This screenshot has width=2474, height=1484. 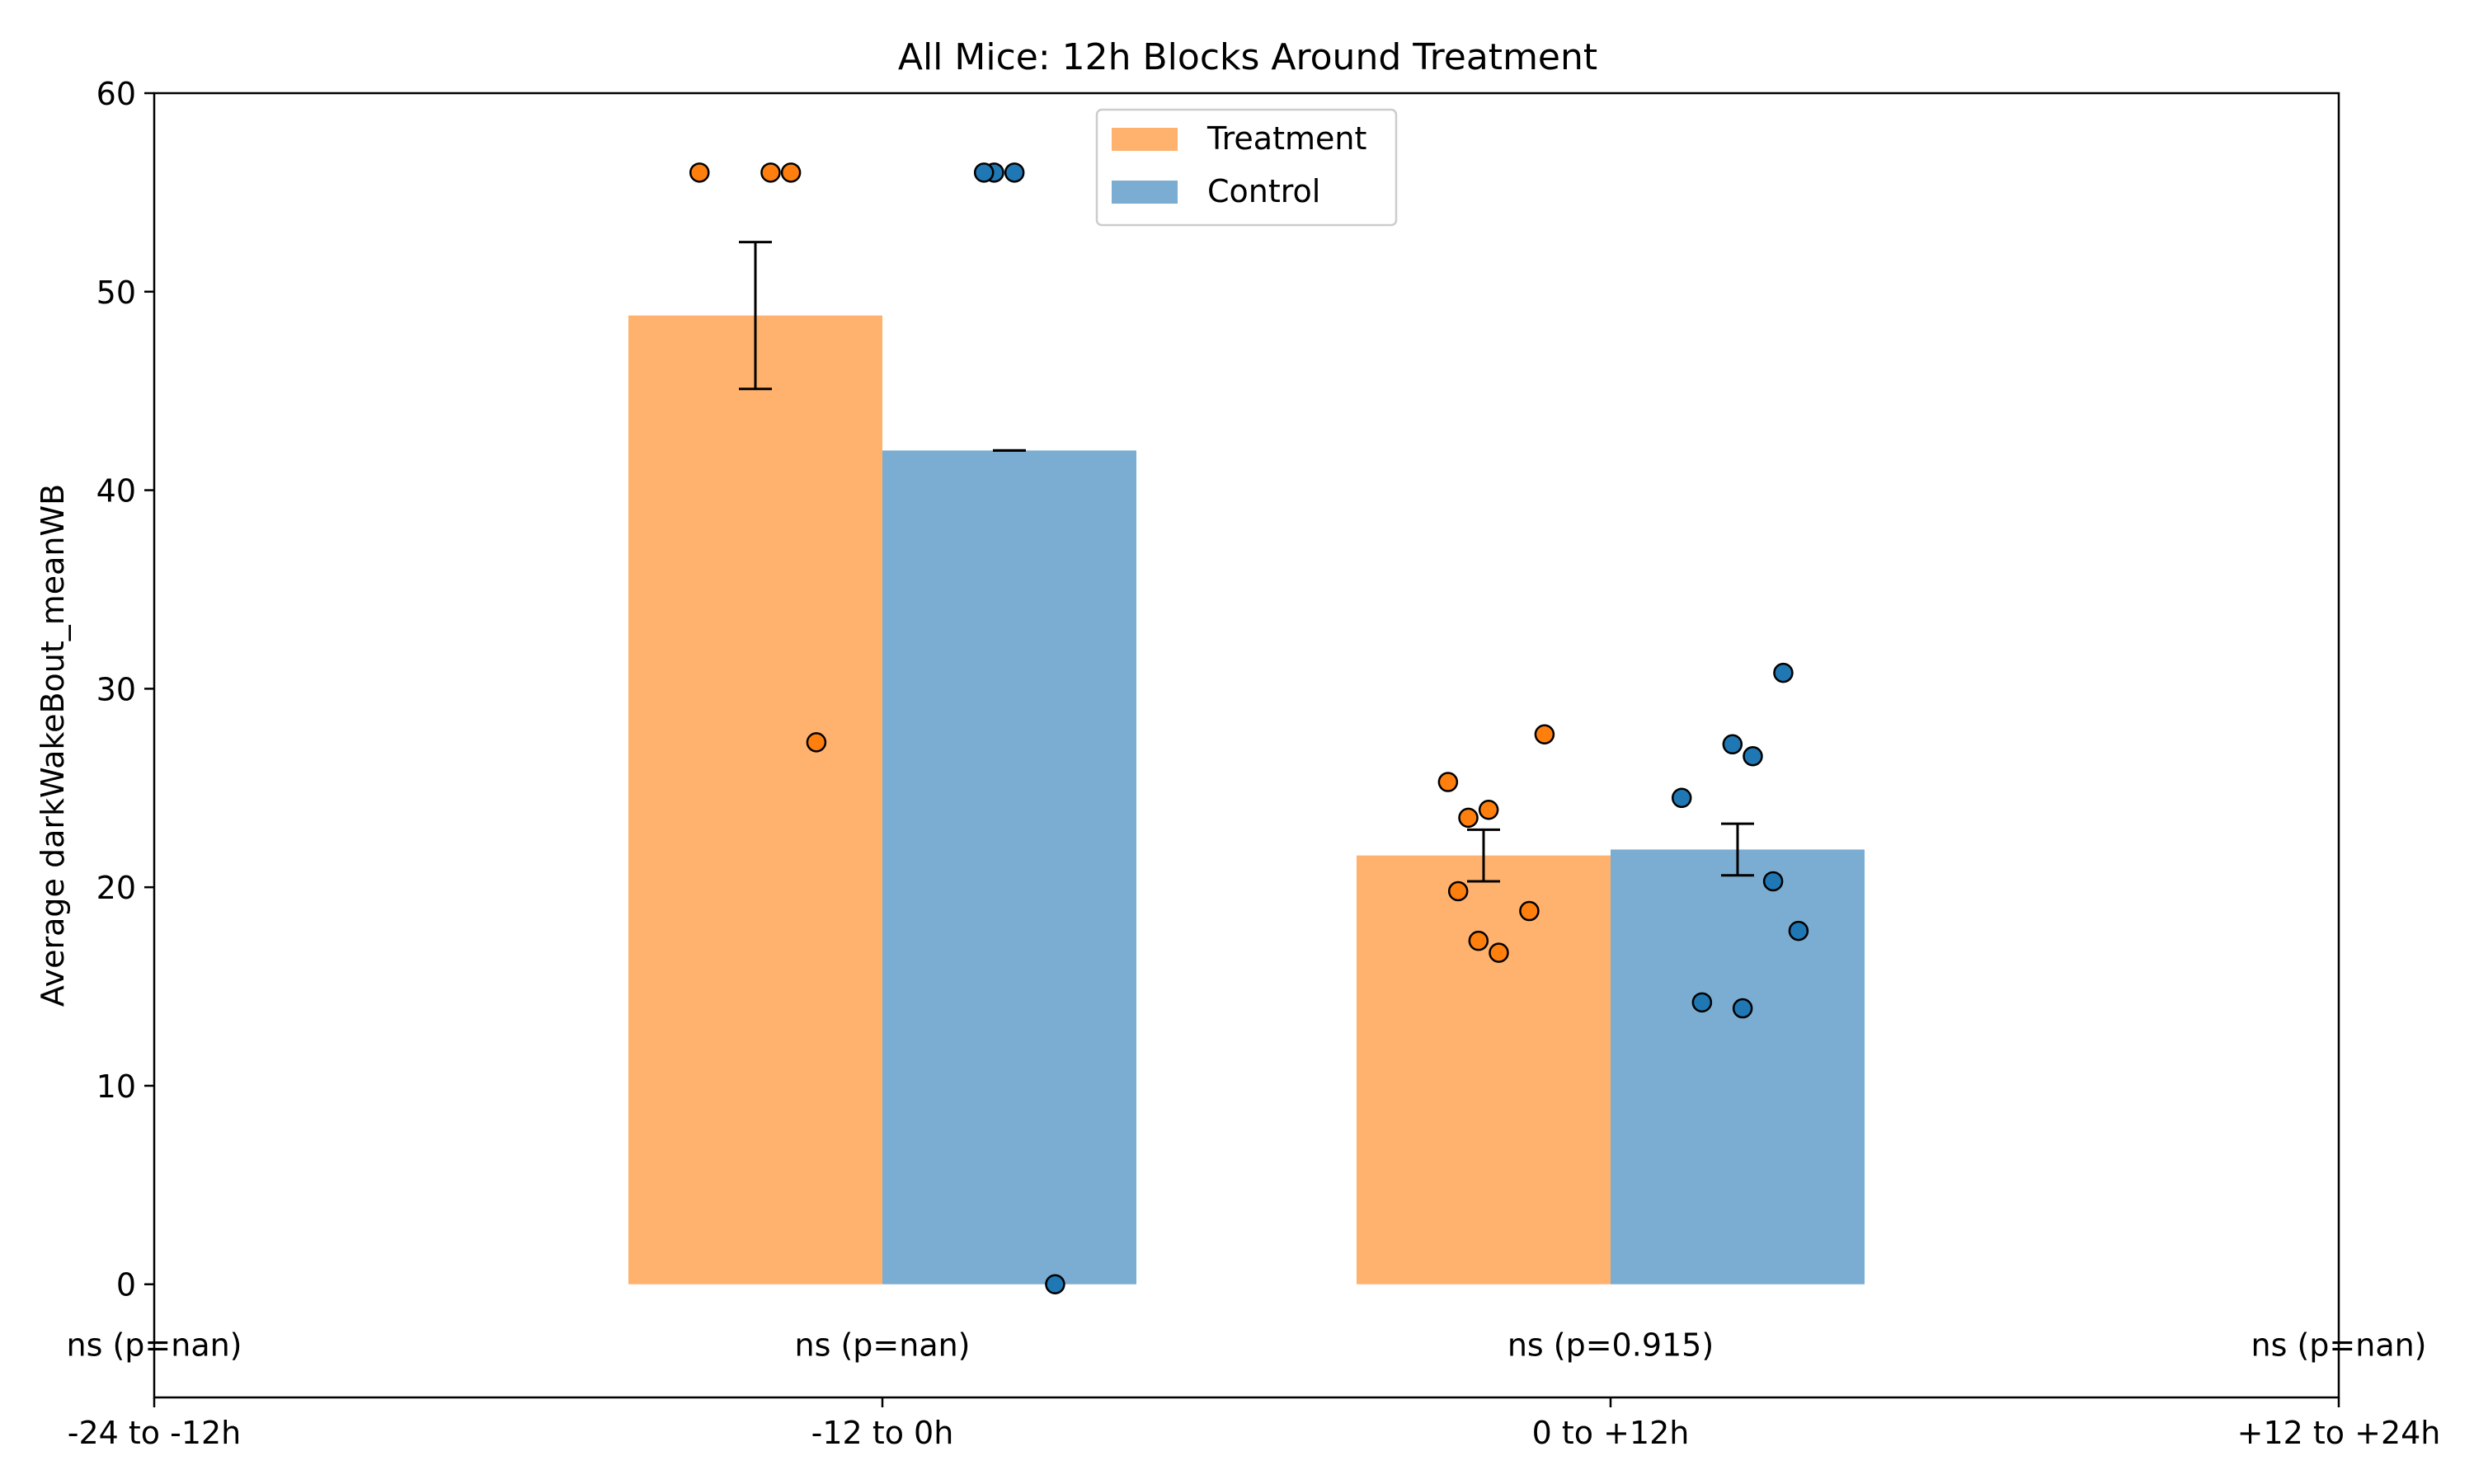 What do you see at coordinates (116, 689) in the screenshot?
I see `y-tick-label: 30` at bounding box center [116, 689].